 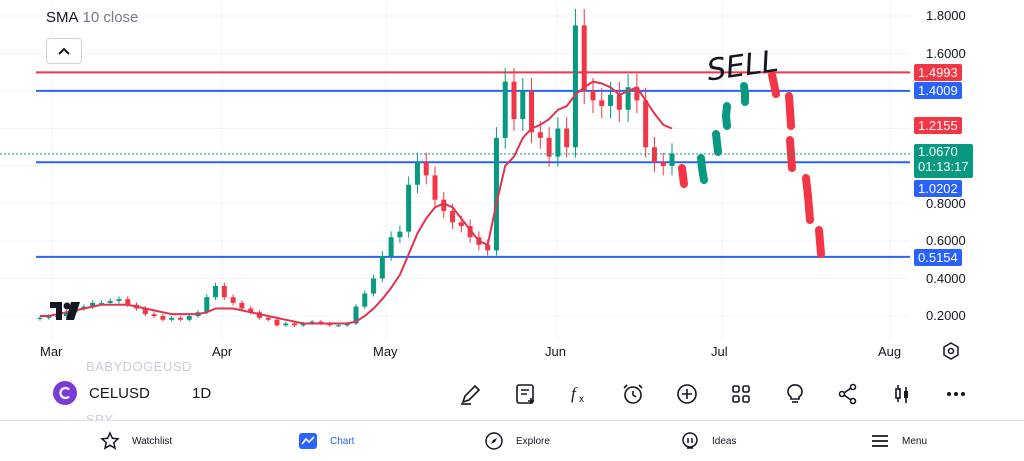 What do you see at coordinates (581, 399) in the screenshot?
I see `svg-text: x` at bounding box center [581, 399].